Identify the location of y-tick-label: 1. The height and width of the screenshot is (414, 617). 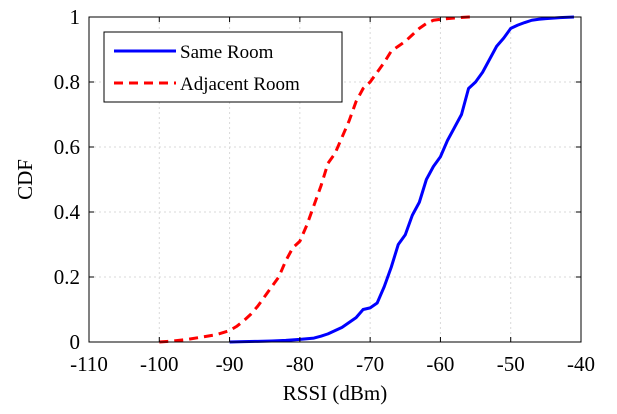
(75, 17).